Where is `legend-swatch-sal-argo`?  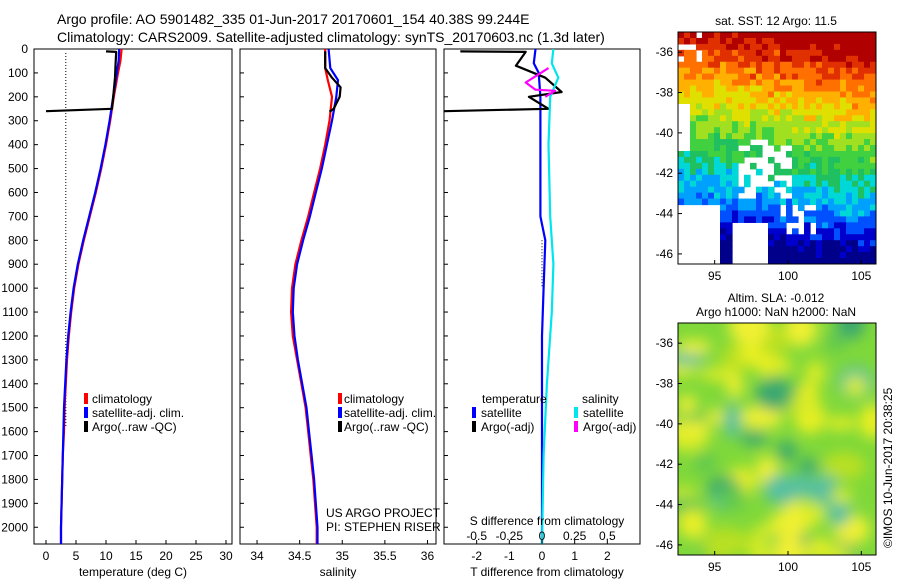
legend-swatch-sal-argo is located at coordinates (576, 426).